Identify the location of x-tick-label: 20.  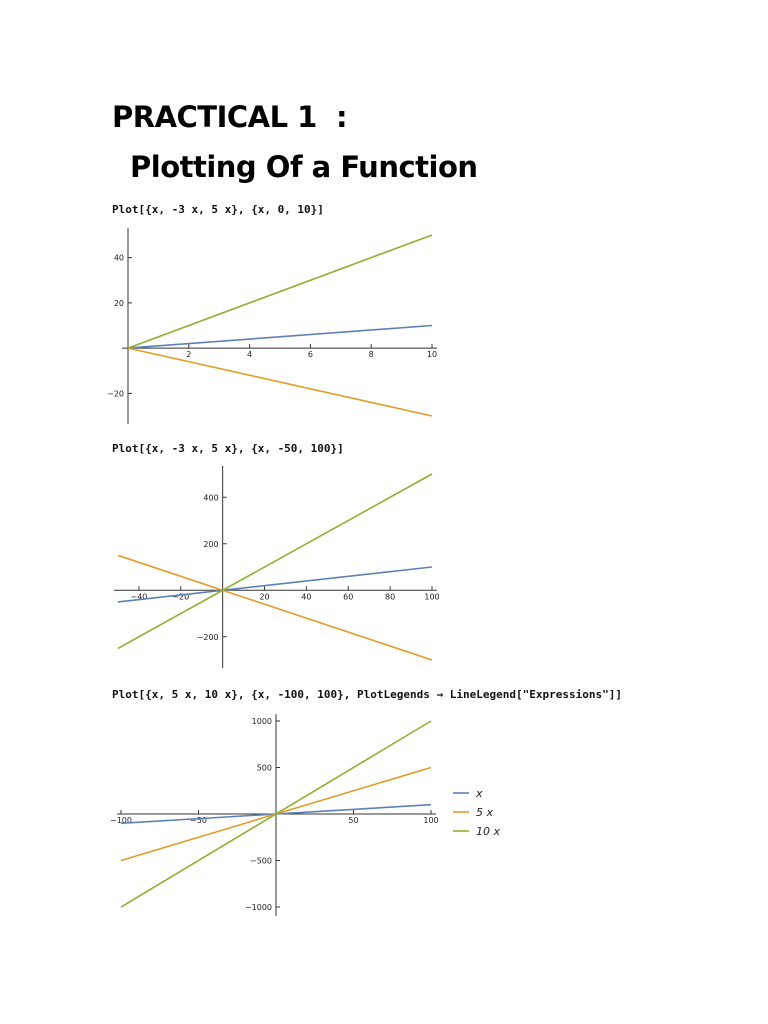
(264, 596).